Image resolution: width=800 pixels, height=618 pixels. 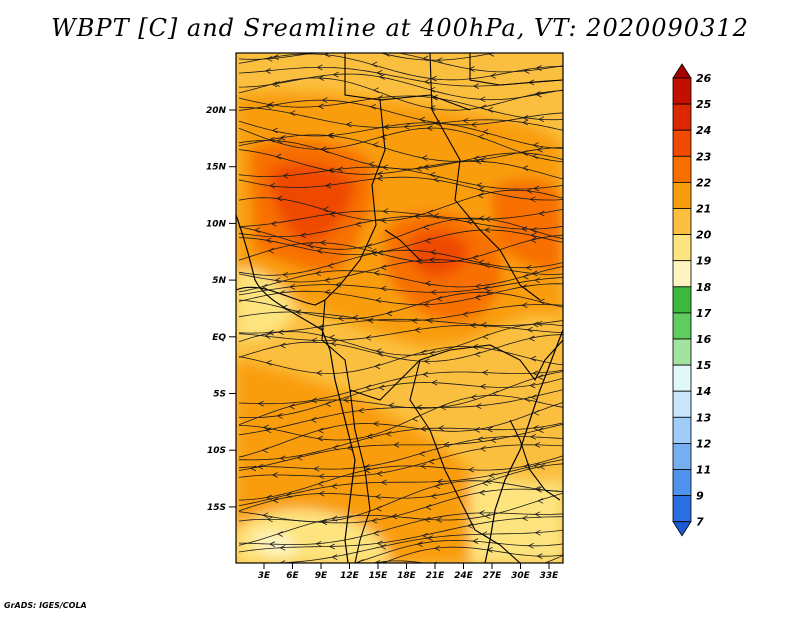 What do you see at coordinates (704, 104) in the screenshot?
I see `colorbar-label: 25` at bounding box center [704, 104].